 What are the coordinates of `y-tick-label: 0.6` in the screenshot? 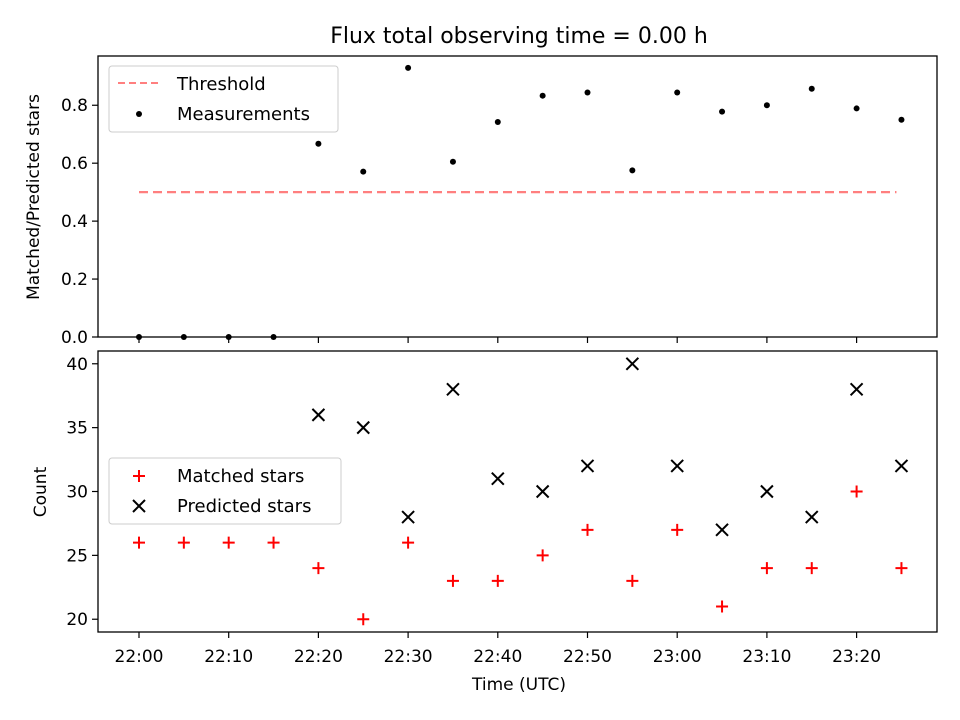 It's located at (74, 164).